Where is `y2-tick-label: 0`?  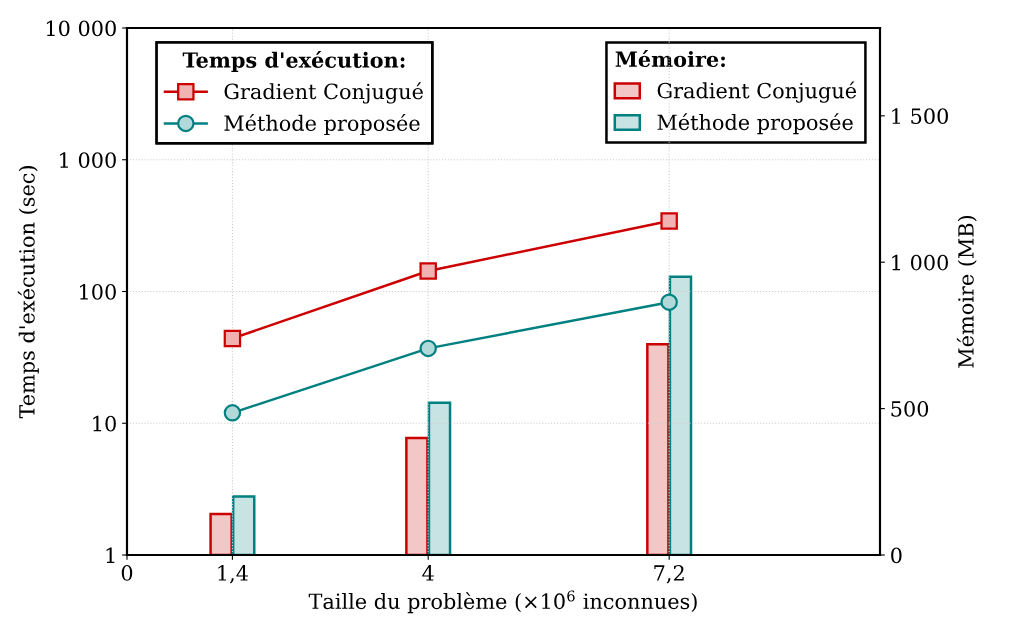 y2-tick-label: 0 is located at coordinates (896, 555).